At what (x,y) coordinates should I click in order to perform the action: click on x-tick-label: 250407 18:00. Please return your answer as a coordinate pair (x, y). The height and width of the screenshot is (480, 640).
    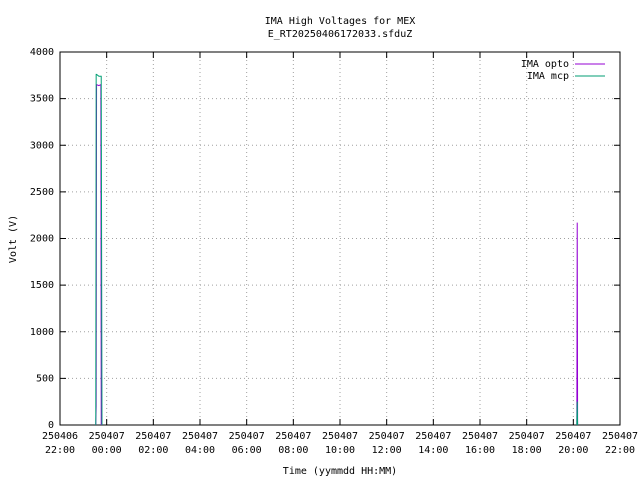
    Looking at the image, I should click on (526, 443).